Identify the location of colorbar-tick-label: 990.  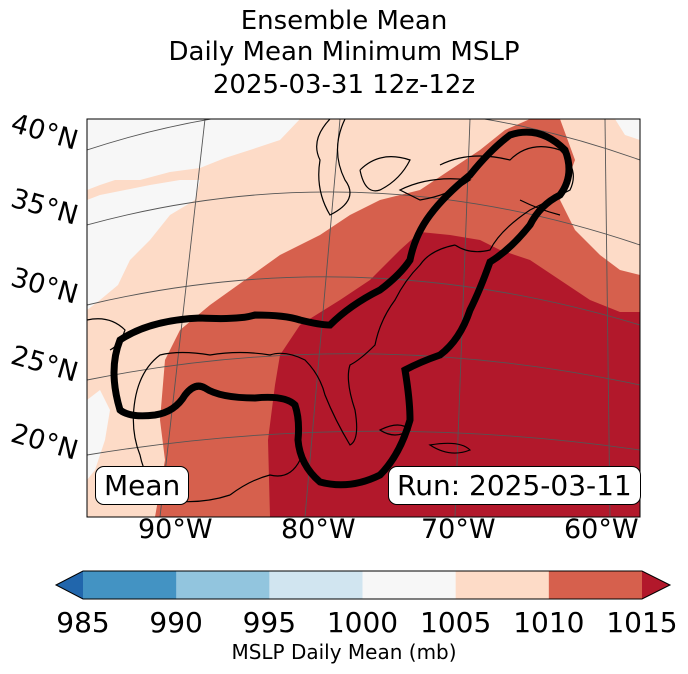
(176, 622).